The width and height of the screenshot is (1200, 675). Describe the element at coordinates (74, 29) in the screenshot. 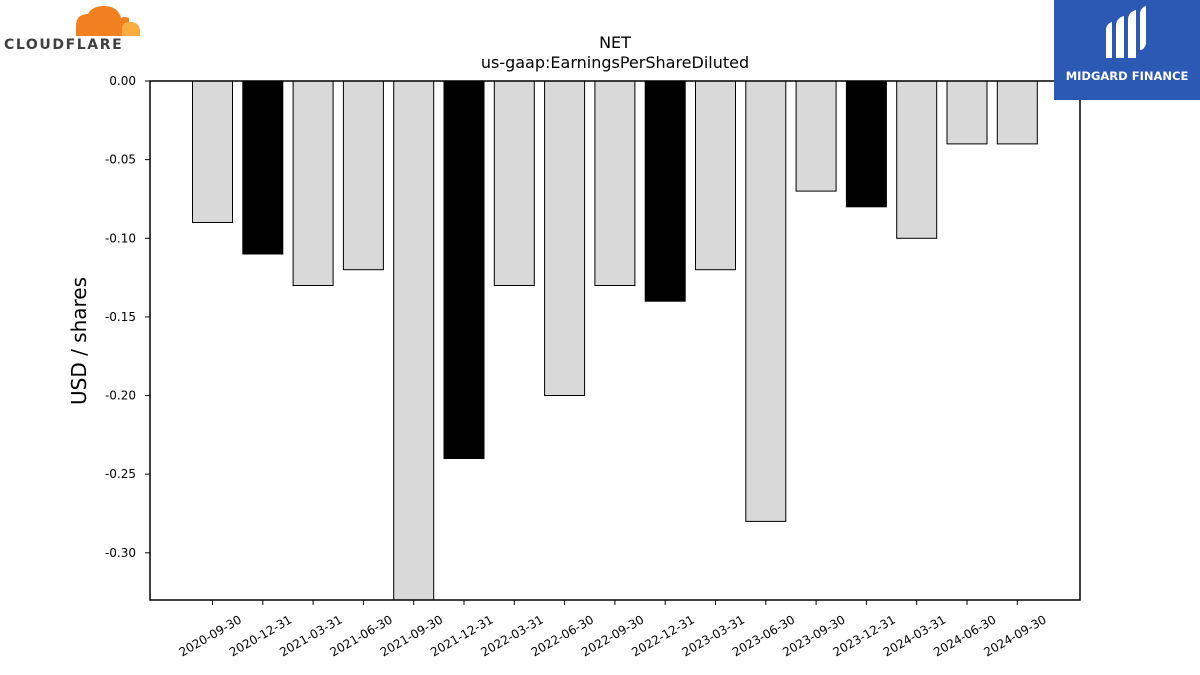

I see `cloudflare-logo: CLOUDFLARE` at that location.